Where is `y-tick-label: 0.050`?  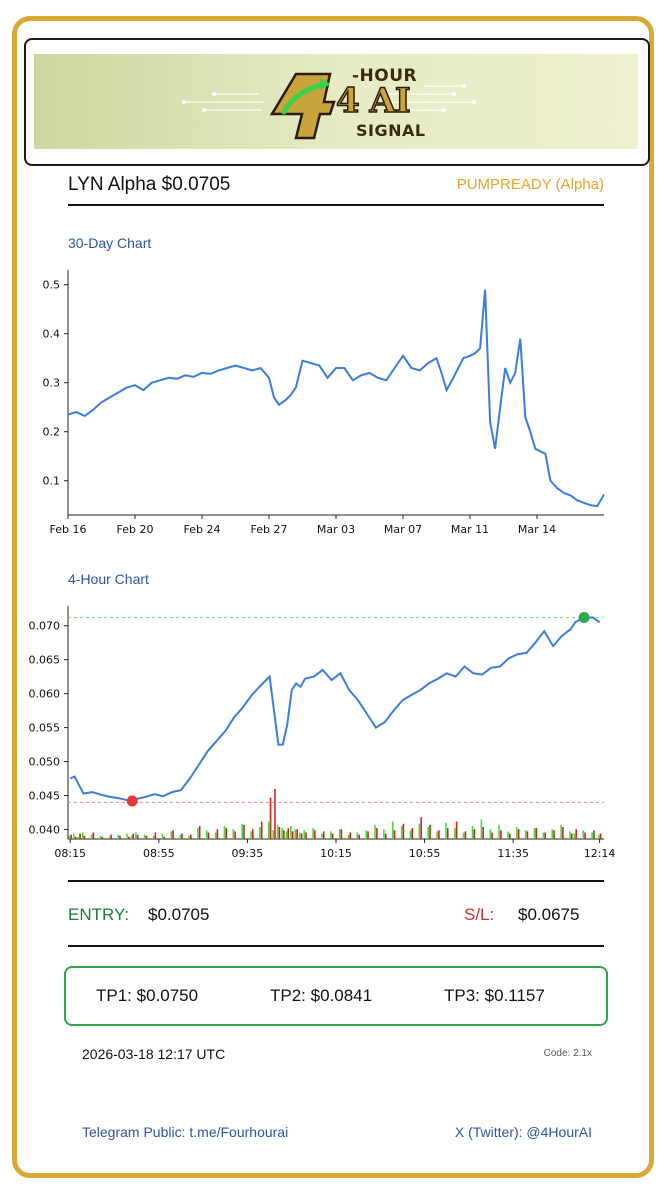 y-tick-label: 0.050 is located at coordinates (45, 762).